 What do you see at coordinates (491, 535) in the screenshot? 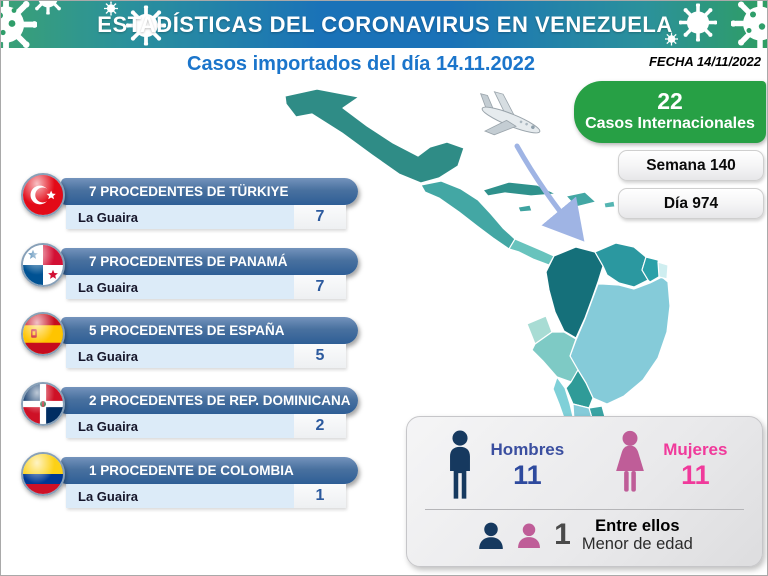
I see `male-bust-icon` at bounding box center [491, 535].